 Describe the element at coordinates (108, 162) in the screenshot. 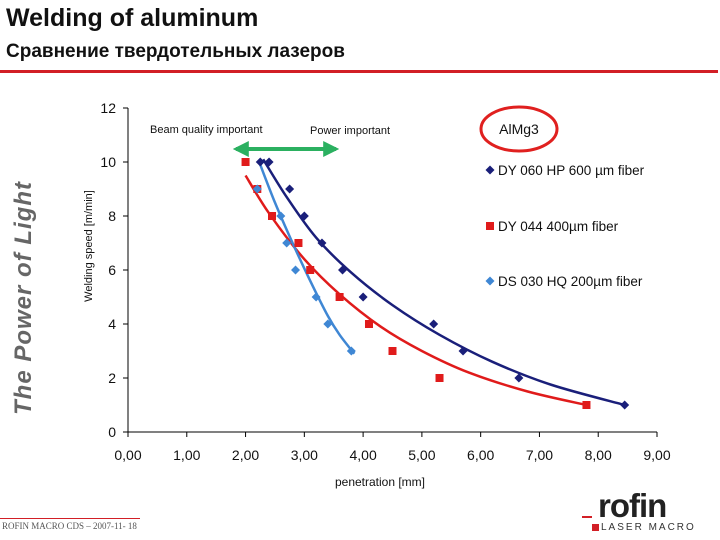

I see `y-tick-label: 10` at that location.